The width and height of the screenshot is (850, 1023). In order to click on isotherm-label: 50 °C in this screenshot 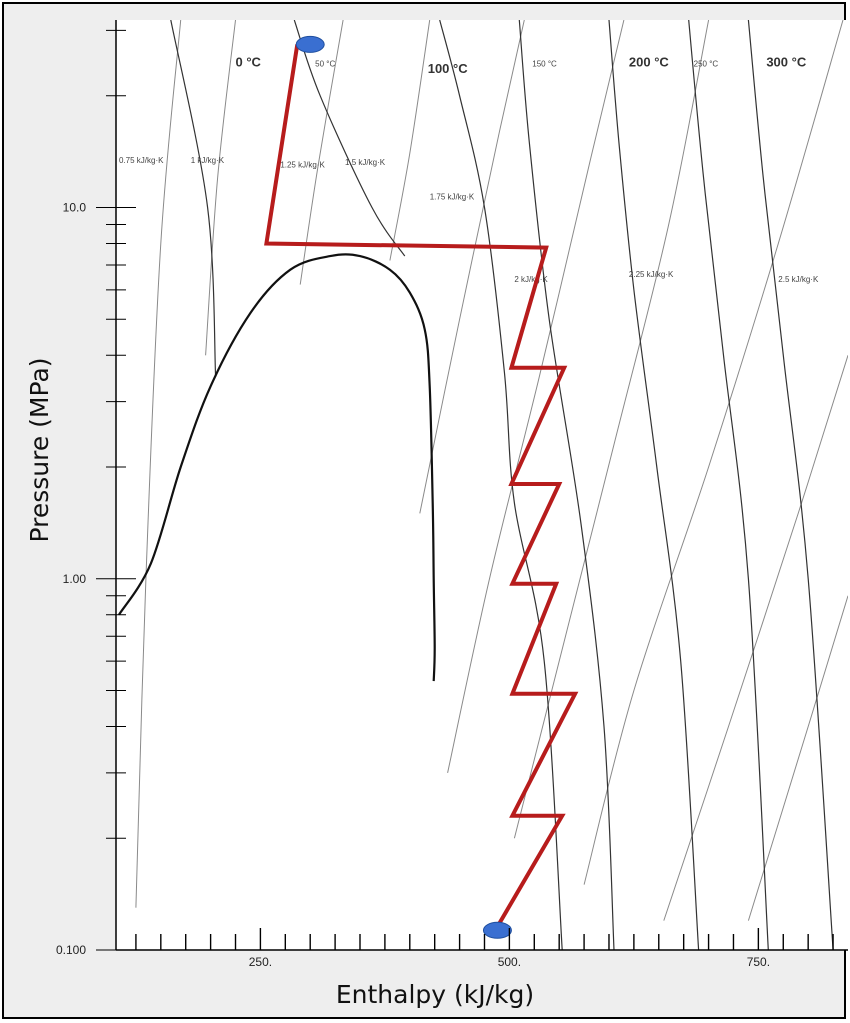, I will do `click(325, 63)`.